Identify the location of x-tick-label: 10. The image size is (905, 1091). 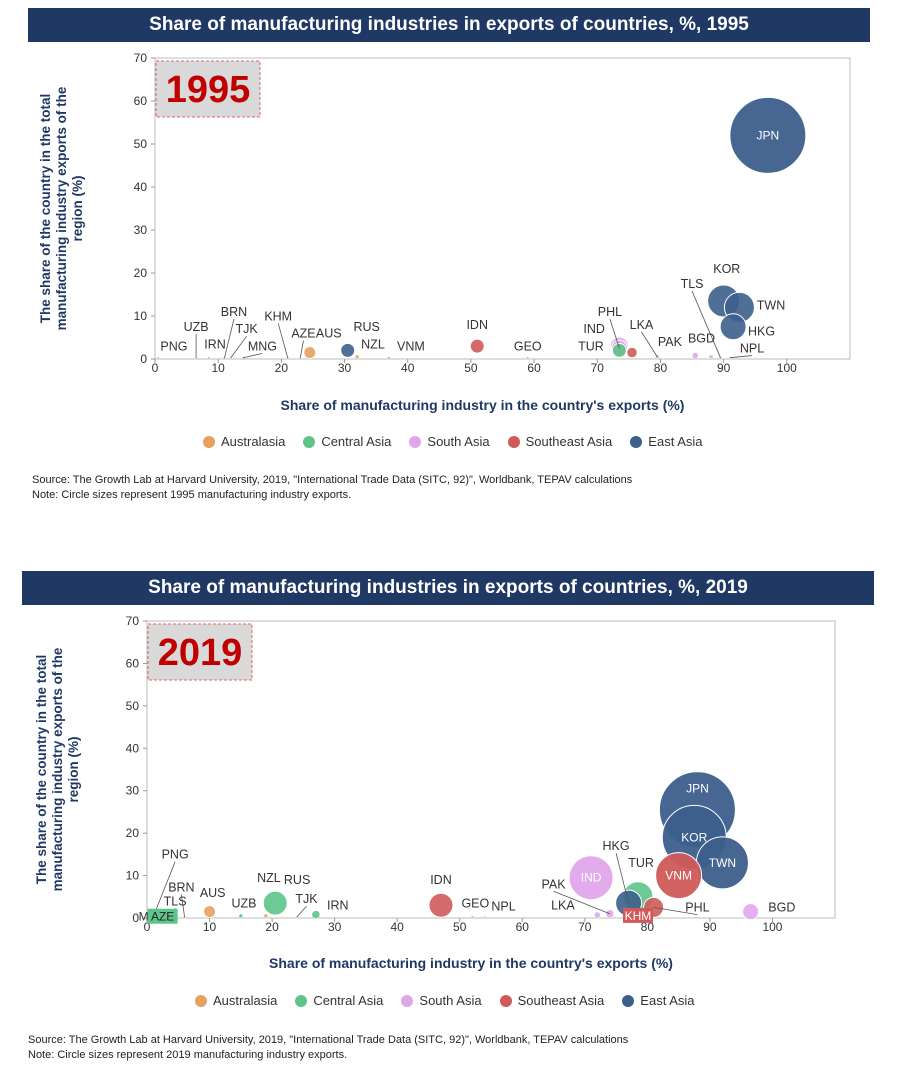
(210, 927).